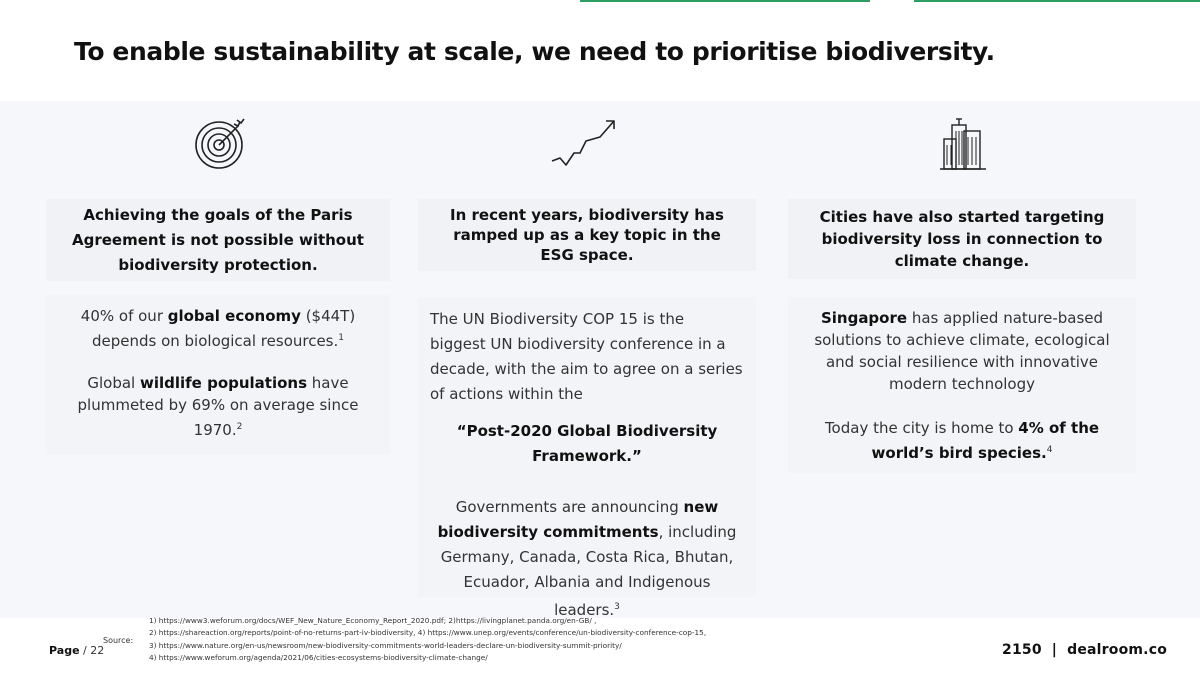  Describe the element at coordinates (617, 607) in the screenshot. I see `footnote-ref: 3` at that location.